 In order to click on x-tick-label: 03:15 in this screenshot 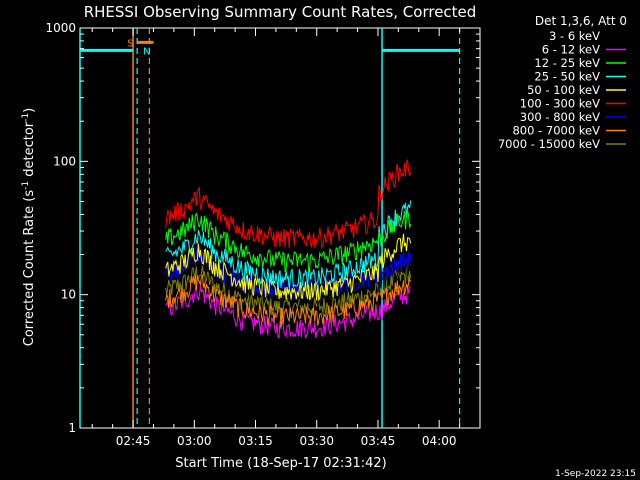, I will do `click(255, 441)`.